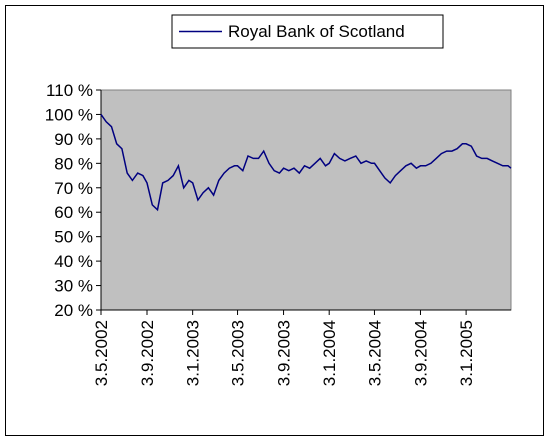 The width and height of the screenshot is (551, 443). Describe the element at coordinates (73, 286) in the screenshot. I see `y-tick-label: 30 %` at that location.